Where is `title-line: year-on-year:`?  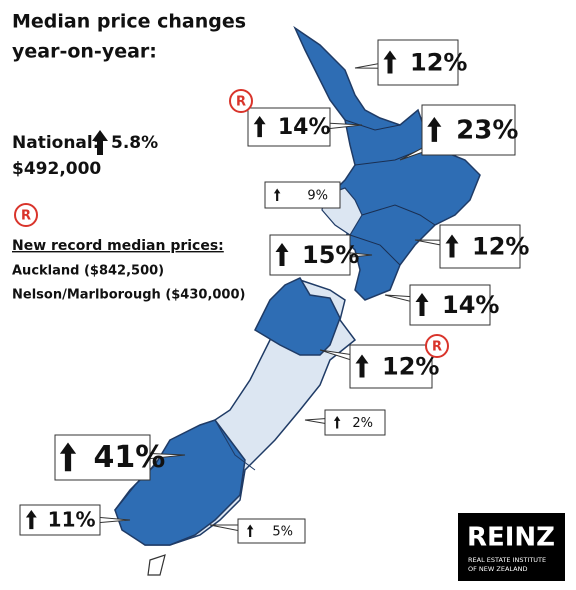 title-line: year-on-year: is located at coordinates (84, 52).